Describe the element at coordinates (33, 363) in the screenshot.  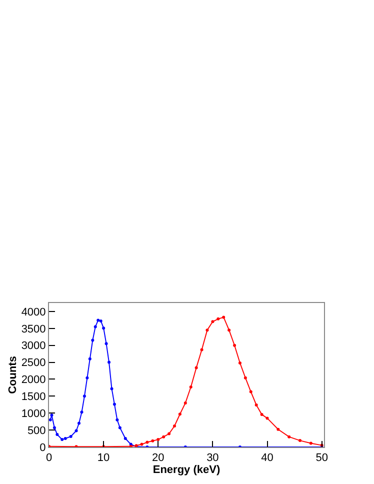
I see `y-tick-label: 2500` at that location.